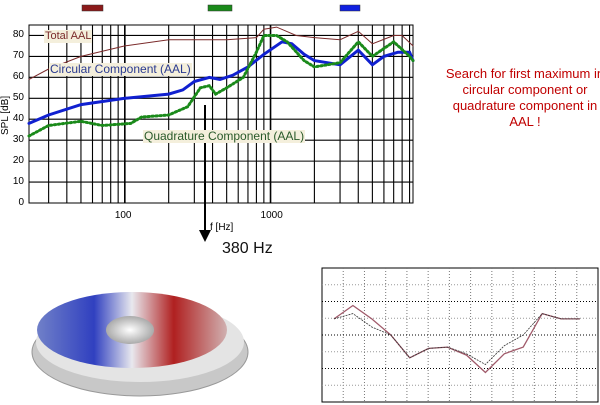 The width and height of the screenshot is (600, 405). Describe the element at coordinates (18, 119) in the screenshot. I see `y-tick-label: 40` at that location.